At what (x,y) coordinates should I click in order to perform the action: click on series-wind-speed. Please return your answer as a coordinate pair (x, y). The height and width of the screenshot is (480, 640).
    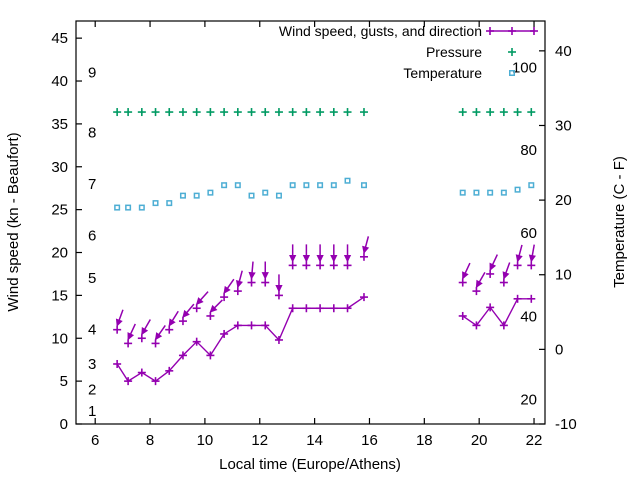
    Looking at the image, I should click on (324, 339).